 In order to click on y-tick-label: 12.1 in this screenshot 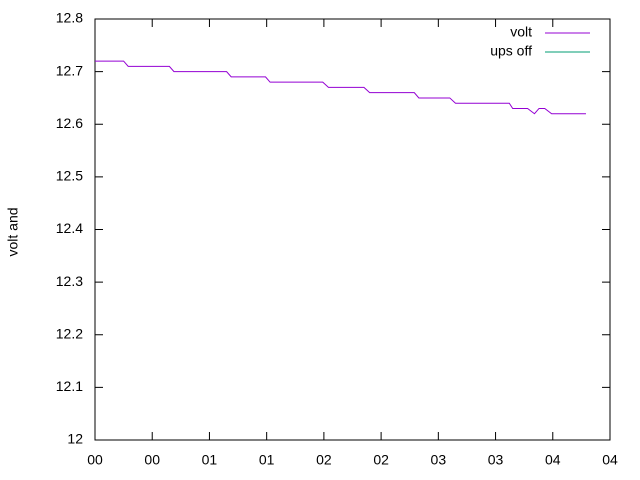, I will do `click(69, 386)`.